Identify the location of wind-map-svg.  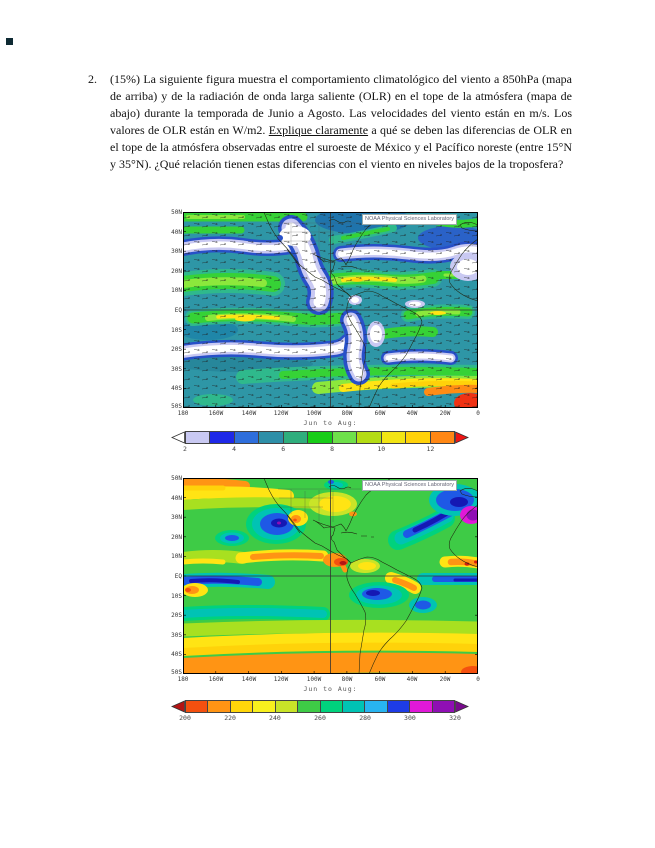
(330, 310).